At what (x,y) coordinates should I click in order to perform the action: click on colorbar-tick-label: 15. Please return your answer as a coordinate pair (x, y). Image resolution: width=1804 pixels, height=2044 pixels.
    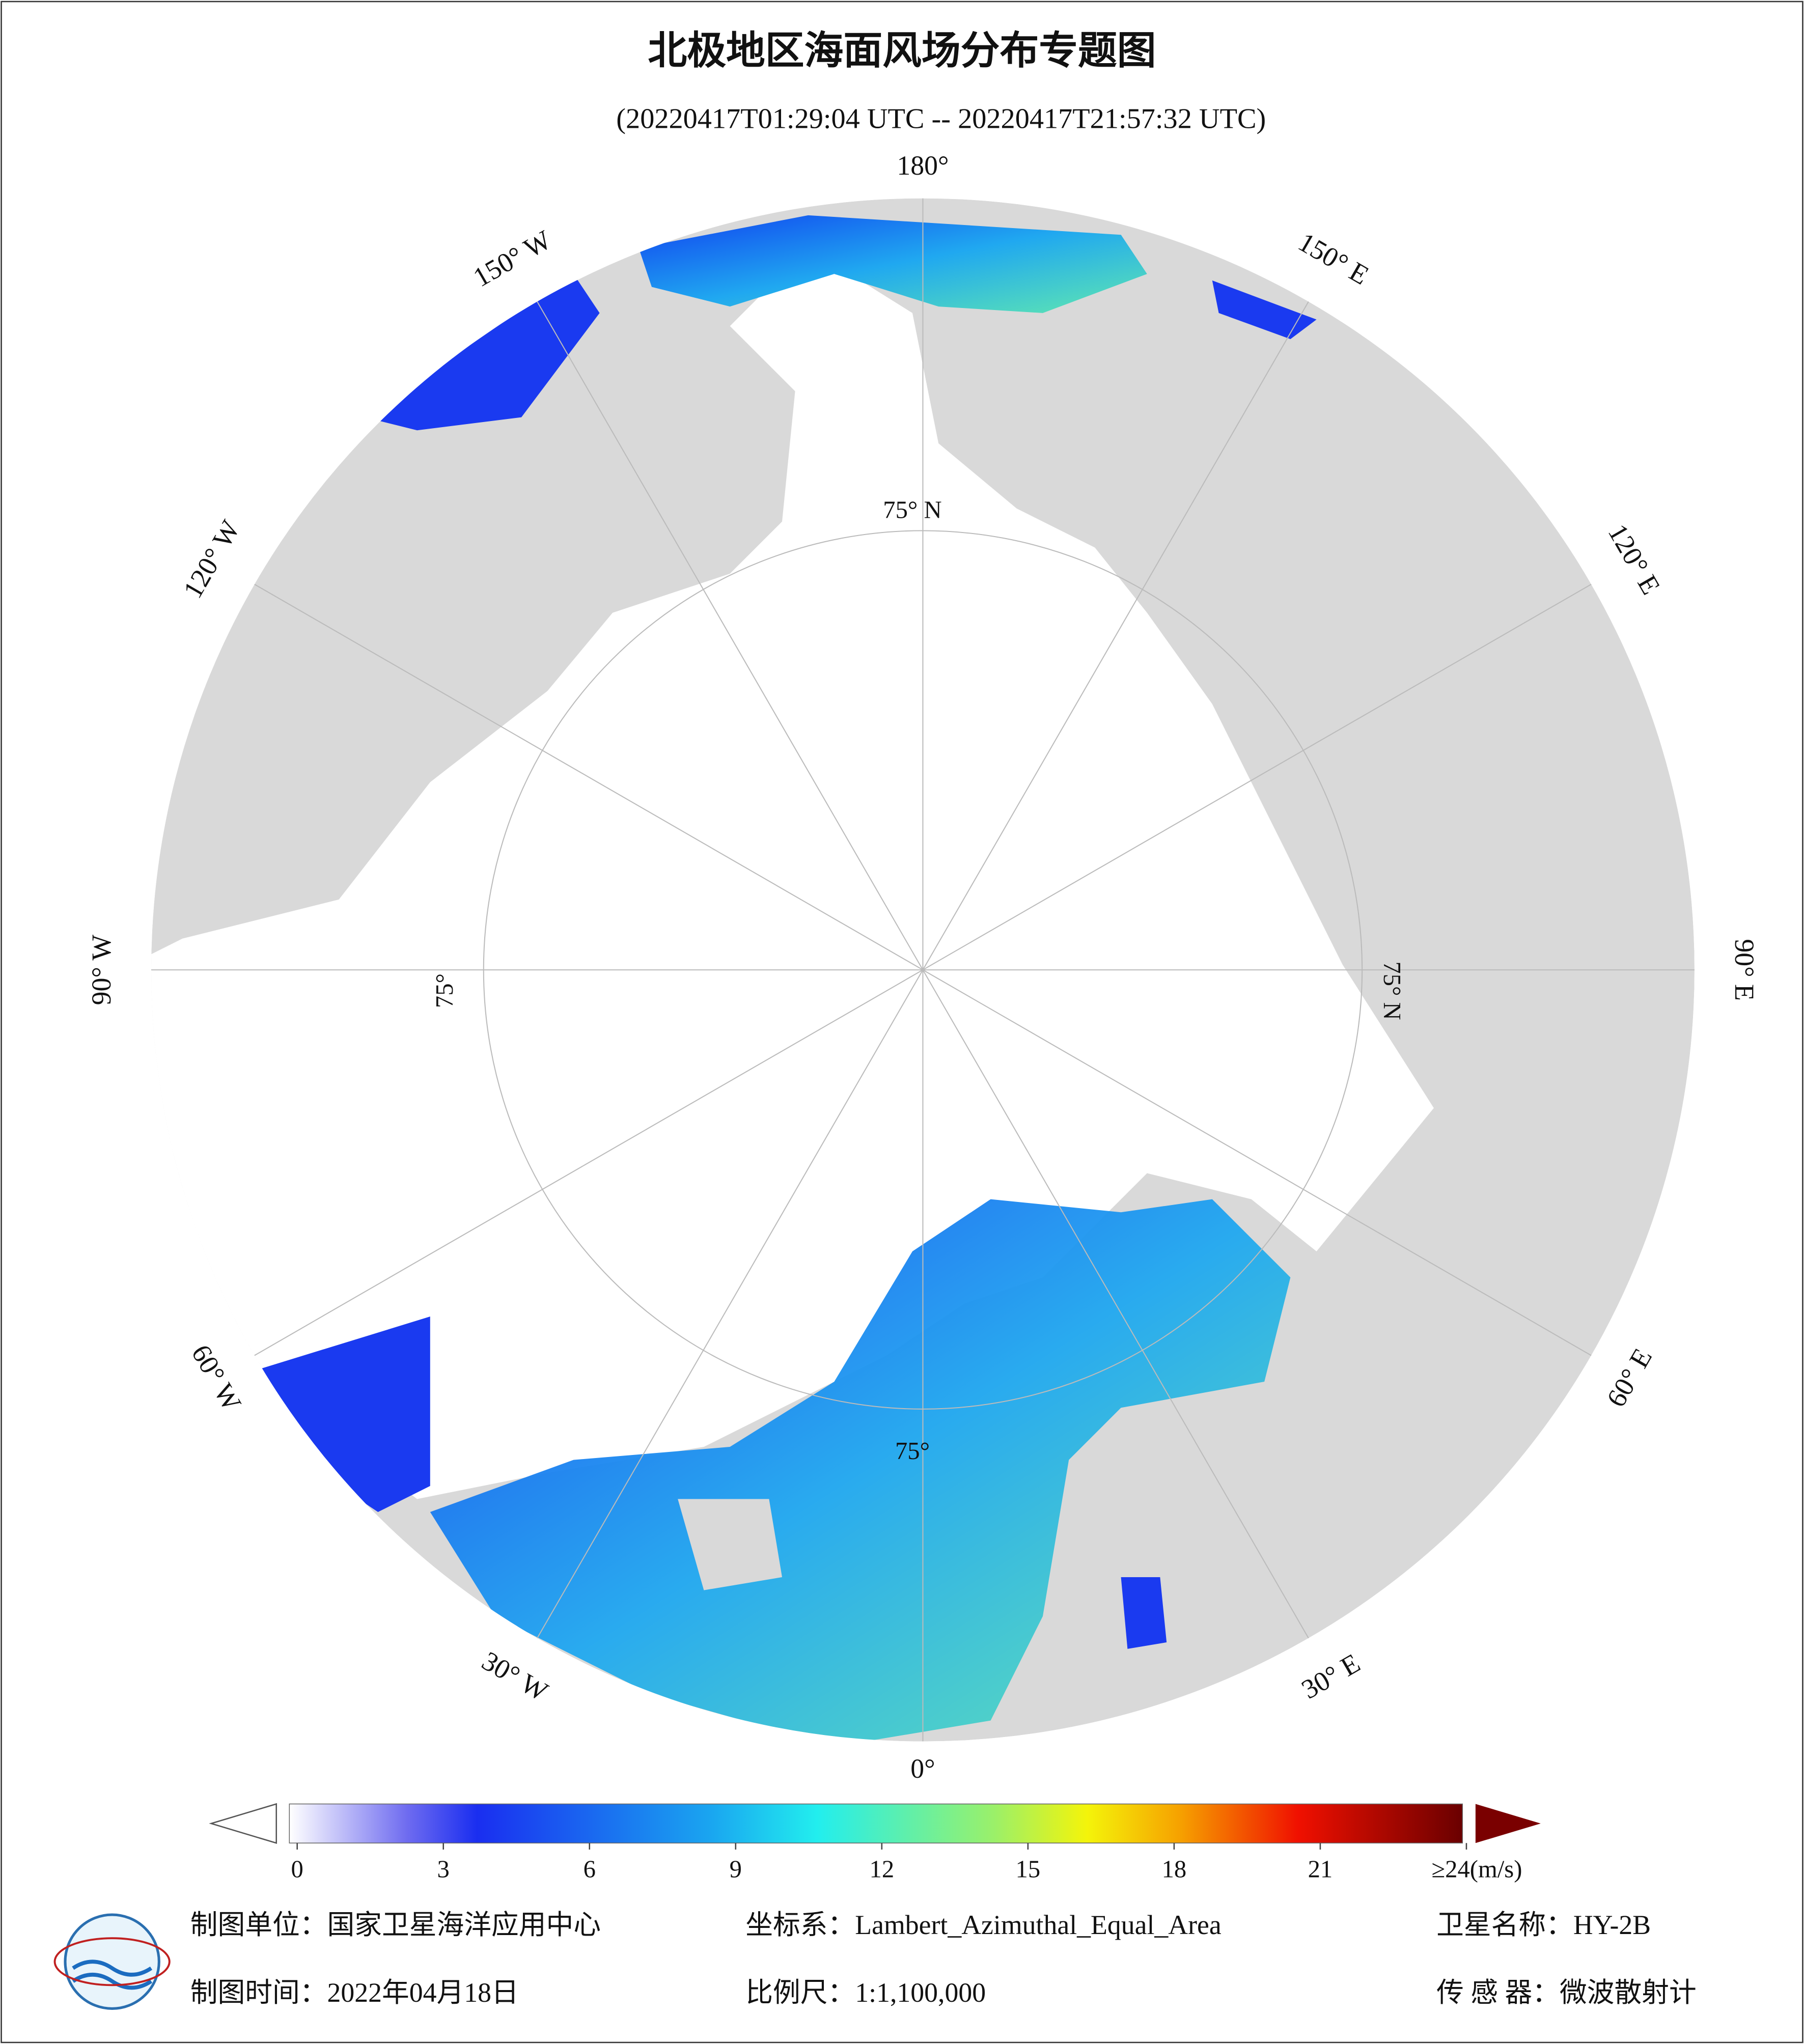
    Looking at the image, I should click on (1028, 1869).